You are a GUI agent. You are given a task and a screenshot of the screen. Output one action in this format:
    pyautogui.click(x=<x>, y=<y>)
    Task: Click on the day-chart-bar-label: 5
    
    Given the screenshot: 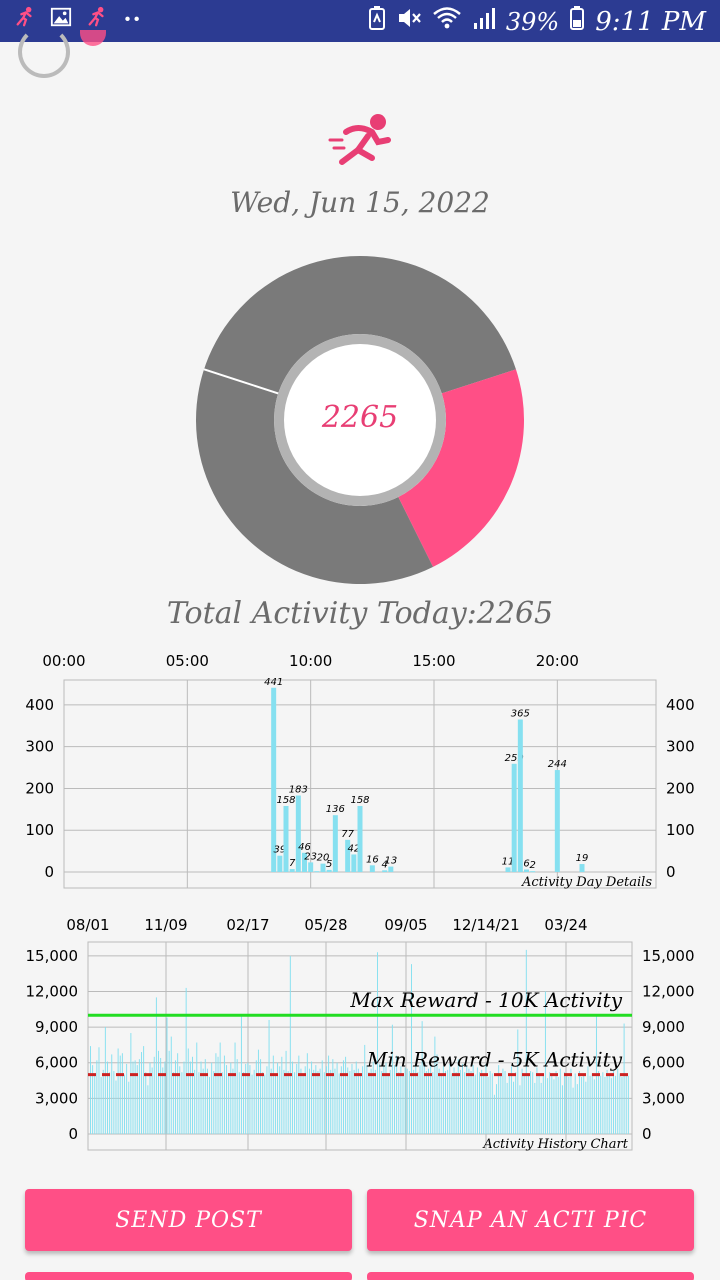 What is the action you would take?
    pyautogui.click(x=329, y=864)
    